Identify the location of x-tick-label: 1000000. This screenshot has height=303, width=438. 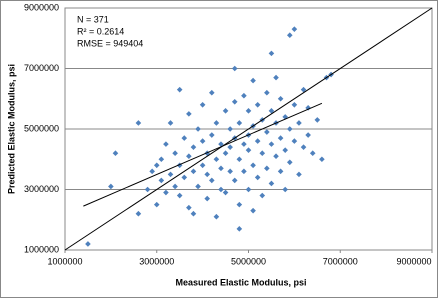
(64, 261).